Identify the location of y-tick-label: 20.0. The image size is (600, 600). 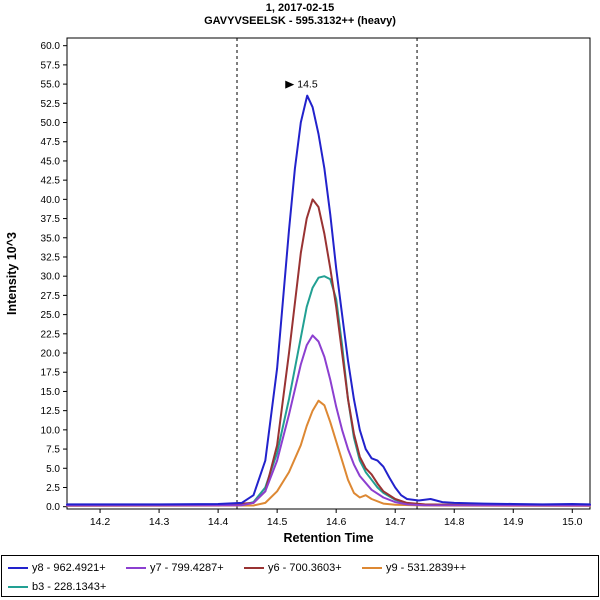
(51, 354).